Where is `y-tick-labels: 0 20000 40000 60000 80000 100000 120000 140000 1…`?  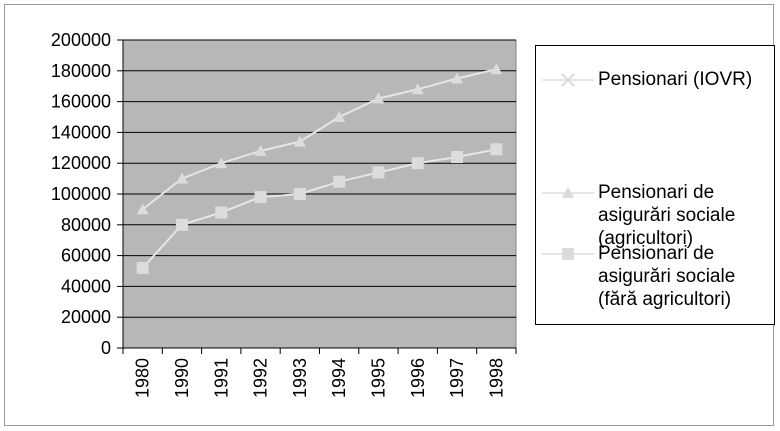 y-tick-labels: 0 20000 40000 60000 80000 100000 120000 140000 1… is located at coordinates (81, 194).